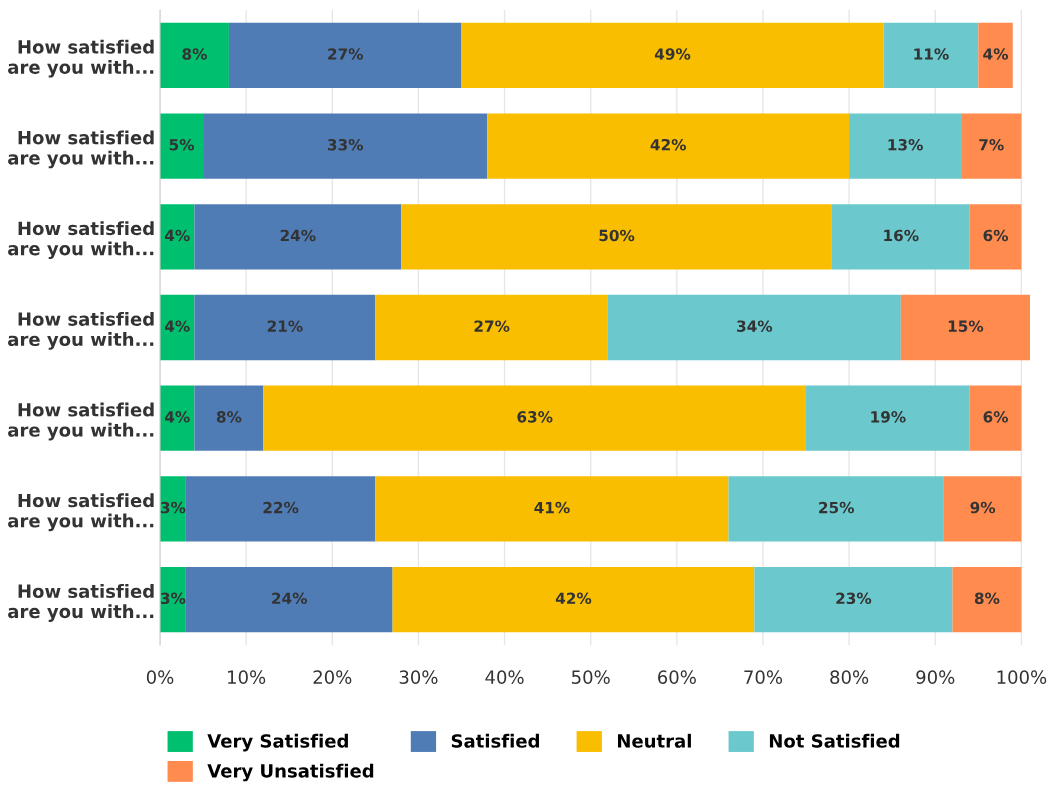 The height and width of the screenshot is (792, 1059). I want to click on x-tick-label: 0%, so click(160, 677).